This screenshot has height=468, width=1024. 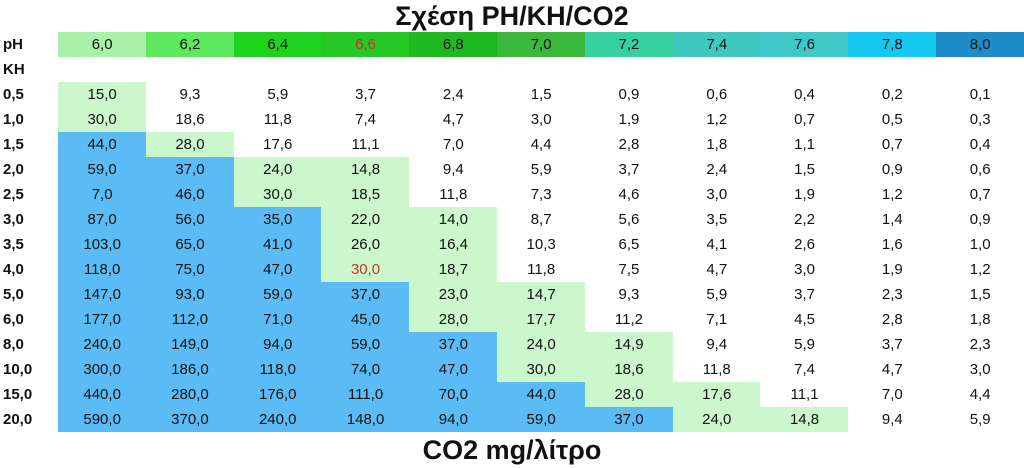 I want to click on co2-value-cell: 3,7, so click(x=892, y=344).